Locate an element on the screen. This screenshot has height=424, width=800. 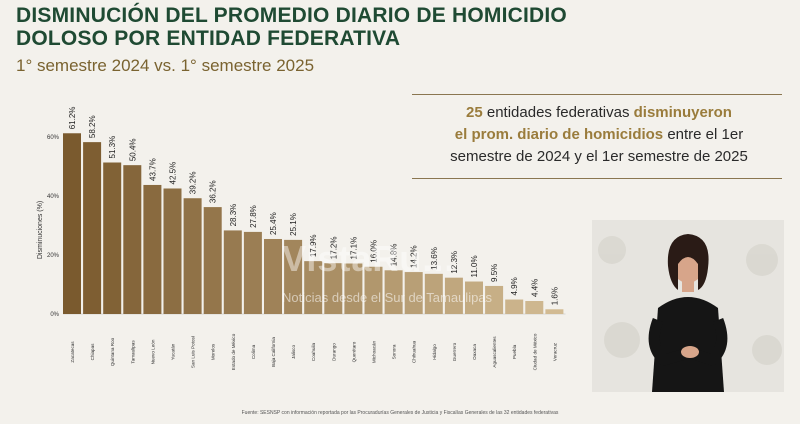
callout-part2: entre el 1er is located at coordinates (703, 134).